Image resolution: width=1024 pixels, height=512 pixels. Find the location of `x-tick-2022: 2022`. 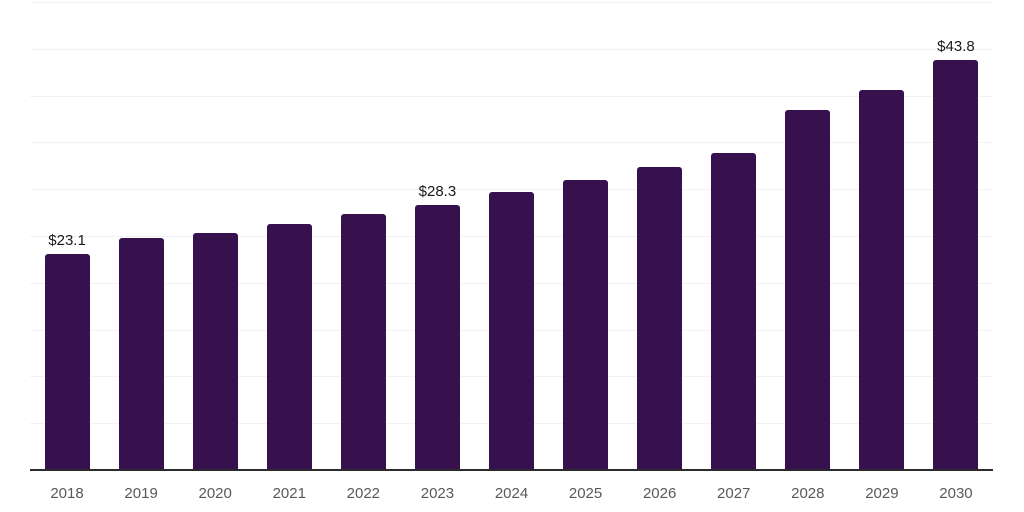

x-tick-2022: 2022 is located at coordinates (363, 493).